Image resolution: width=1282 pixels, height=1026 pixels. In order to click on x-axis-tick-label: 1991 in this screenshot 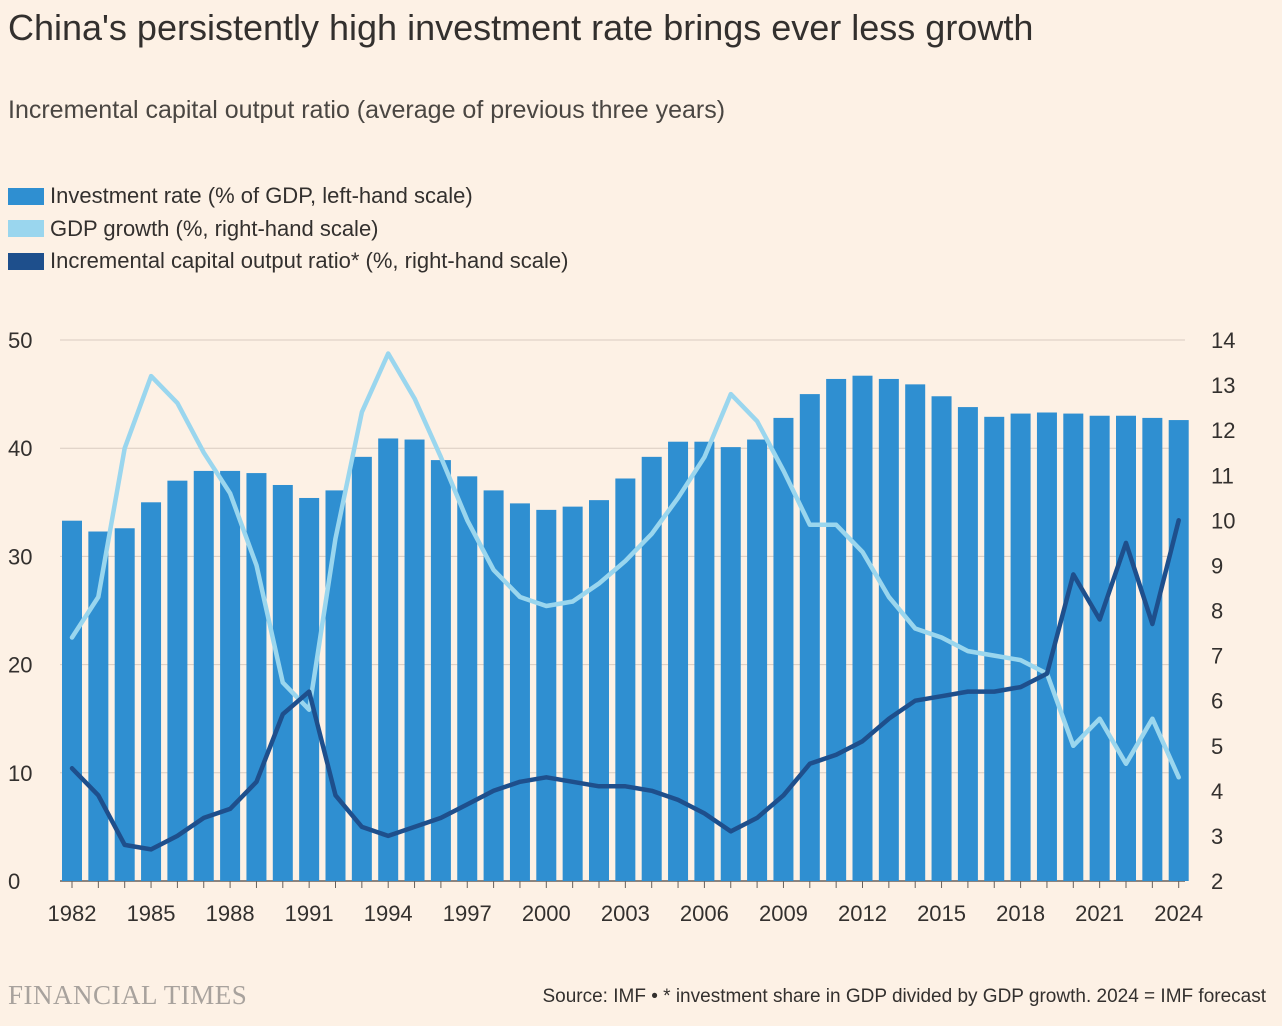, I will do `click(309, 913)`.